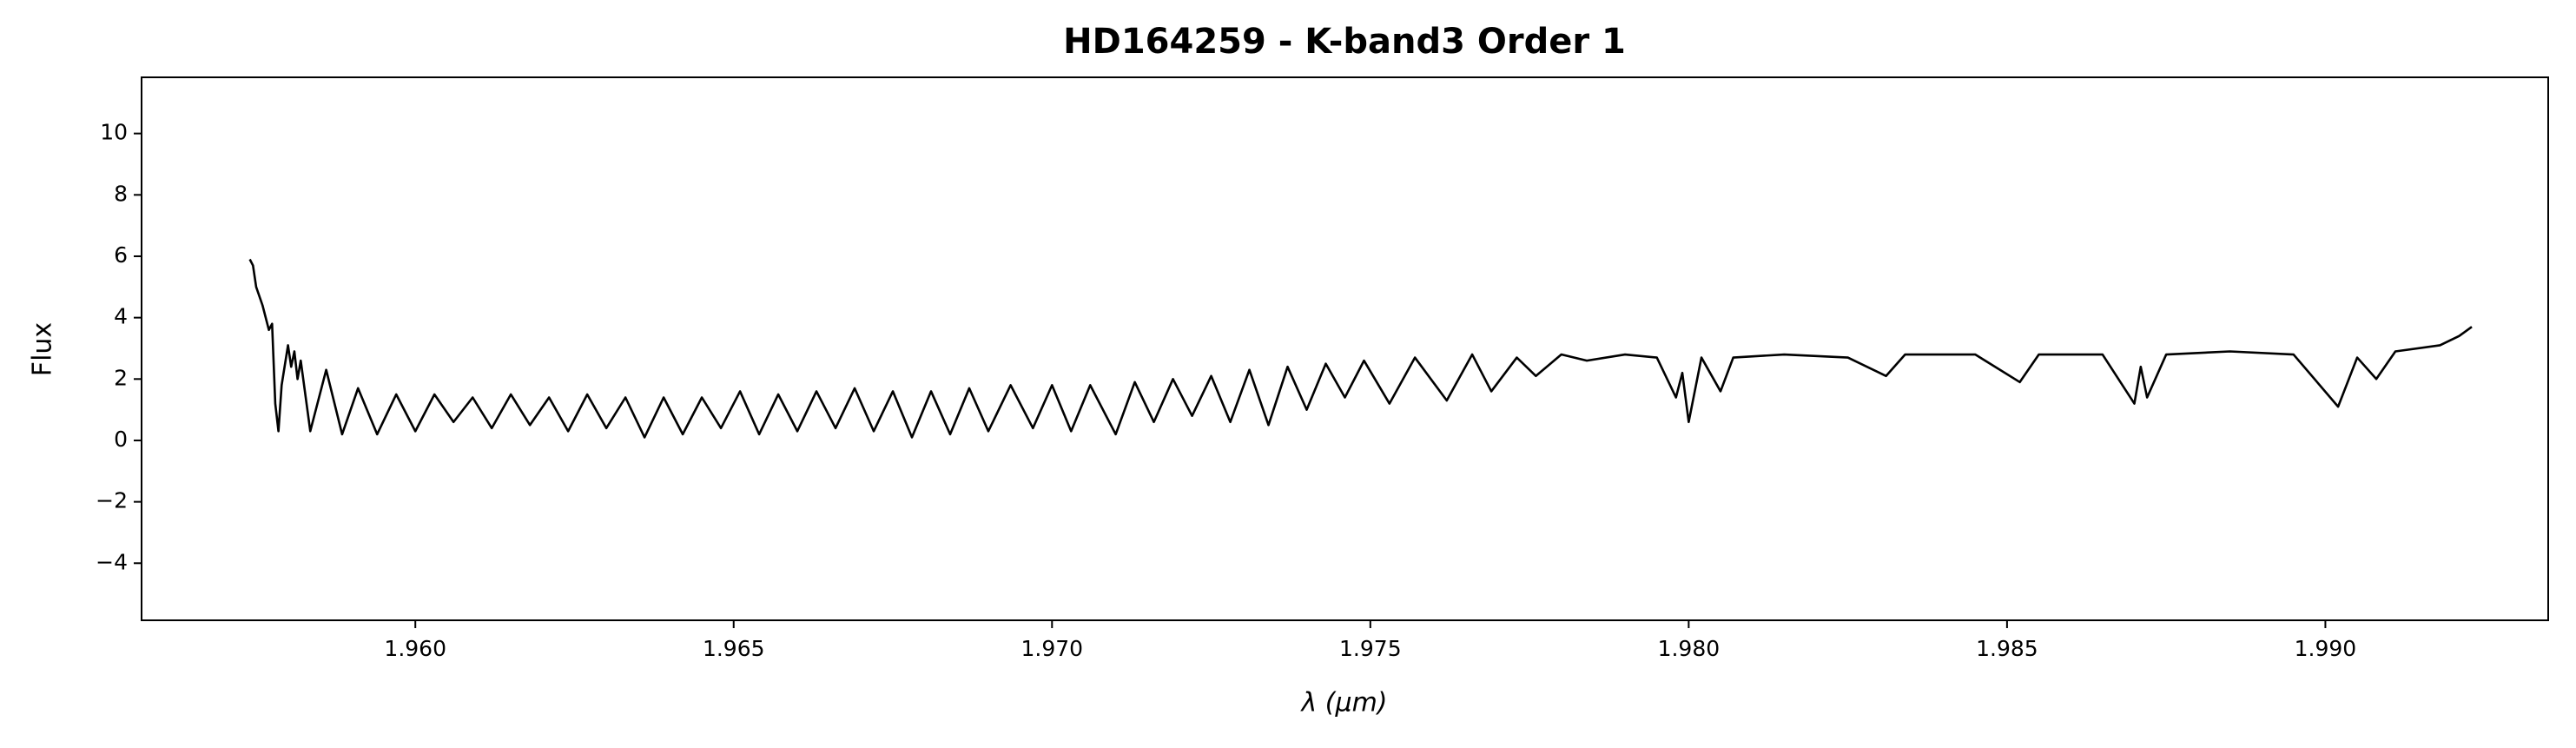 The width and height of the screenshot is (2576, 748). What do you see at coordinates (121, 193) in the screenshot?
I see `y-tick-label: 8` at bounding box center [121, 193].